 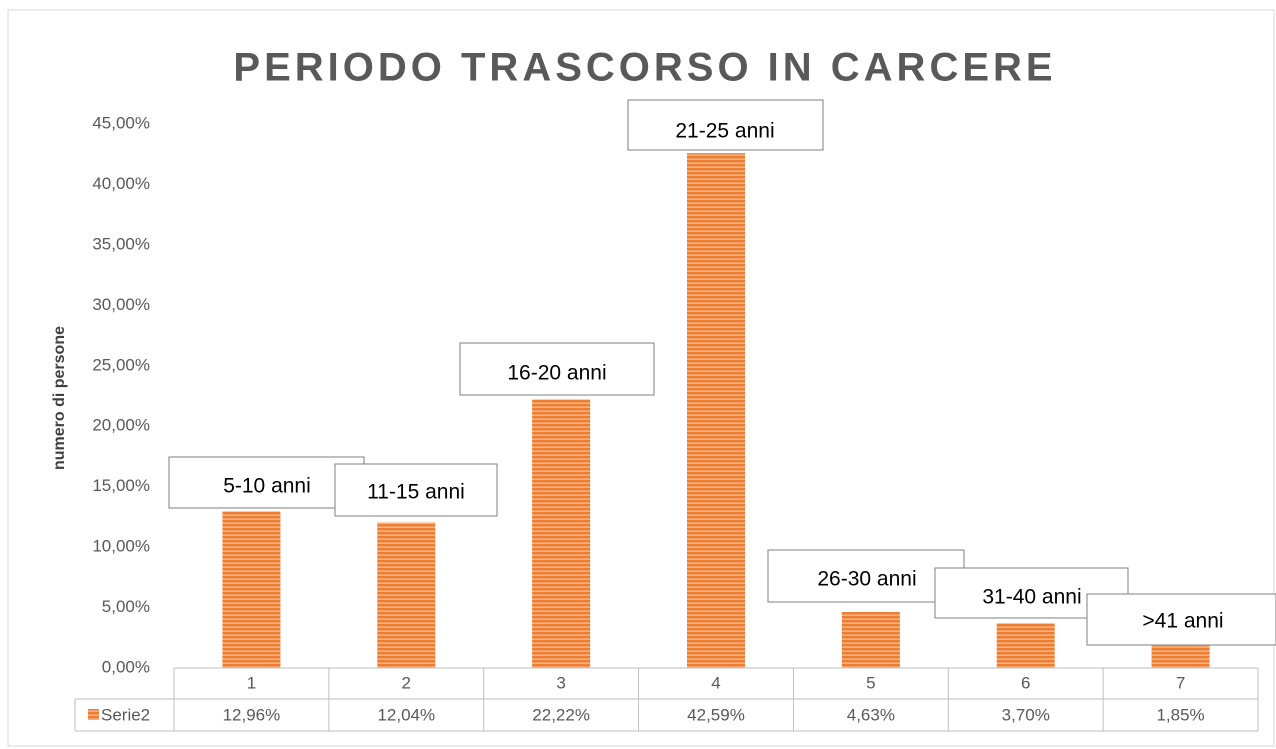 I want to click on y-axis-label: numero di persone, so click(x=59, y=398).